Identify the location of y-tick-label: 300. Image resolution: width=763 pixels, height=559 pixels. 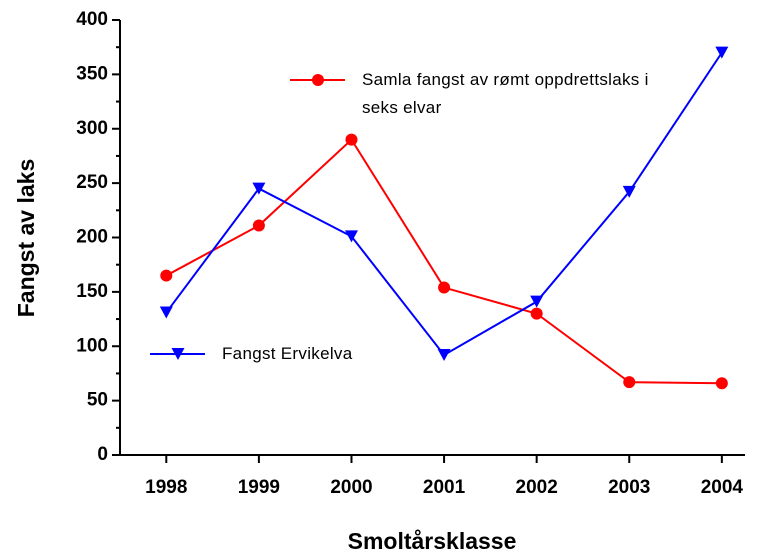
(92, 128).